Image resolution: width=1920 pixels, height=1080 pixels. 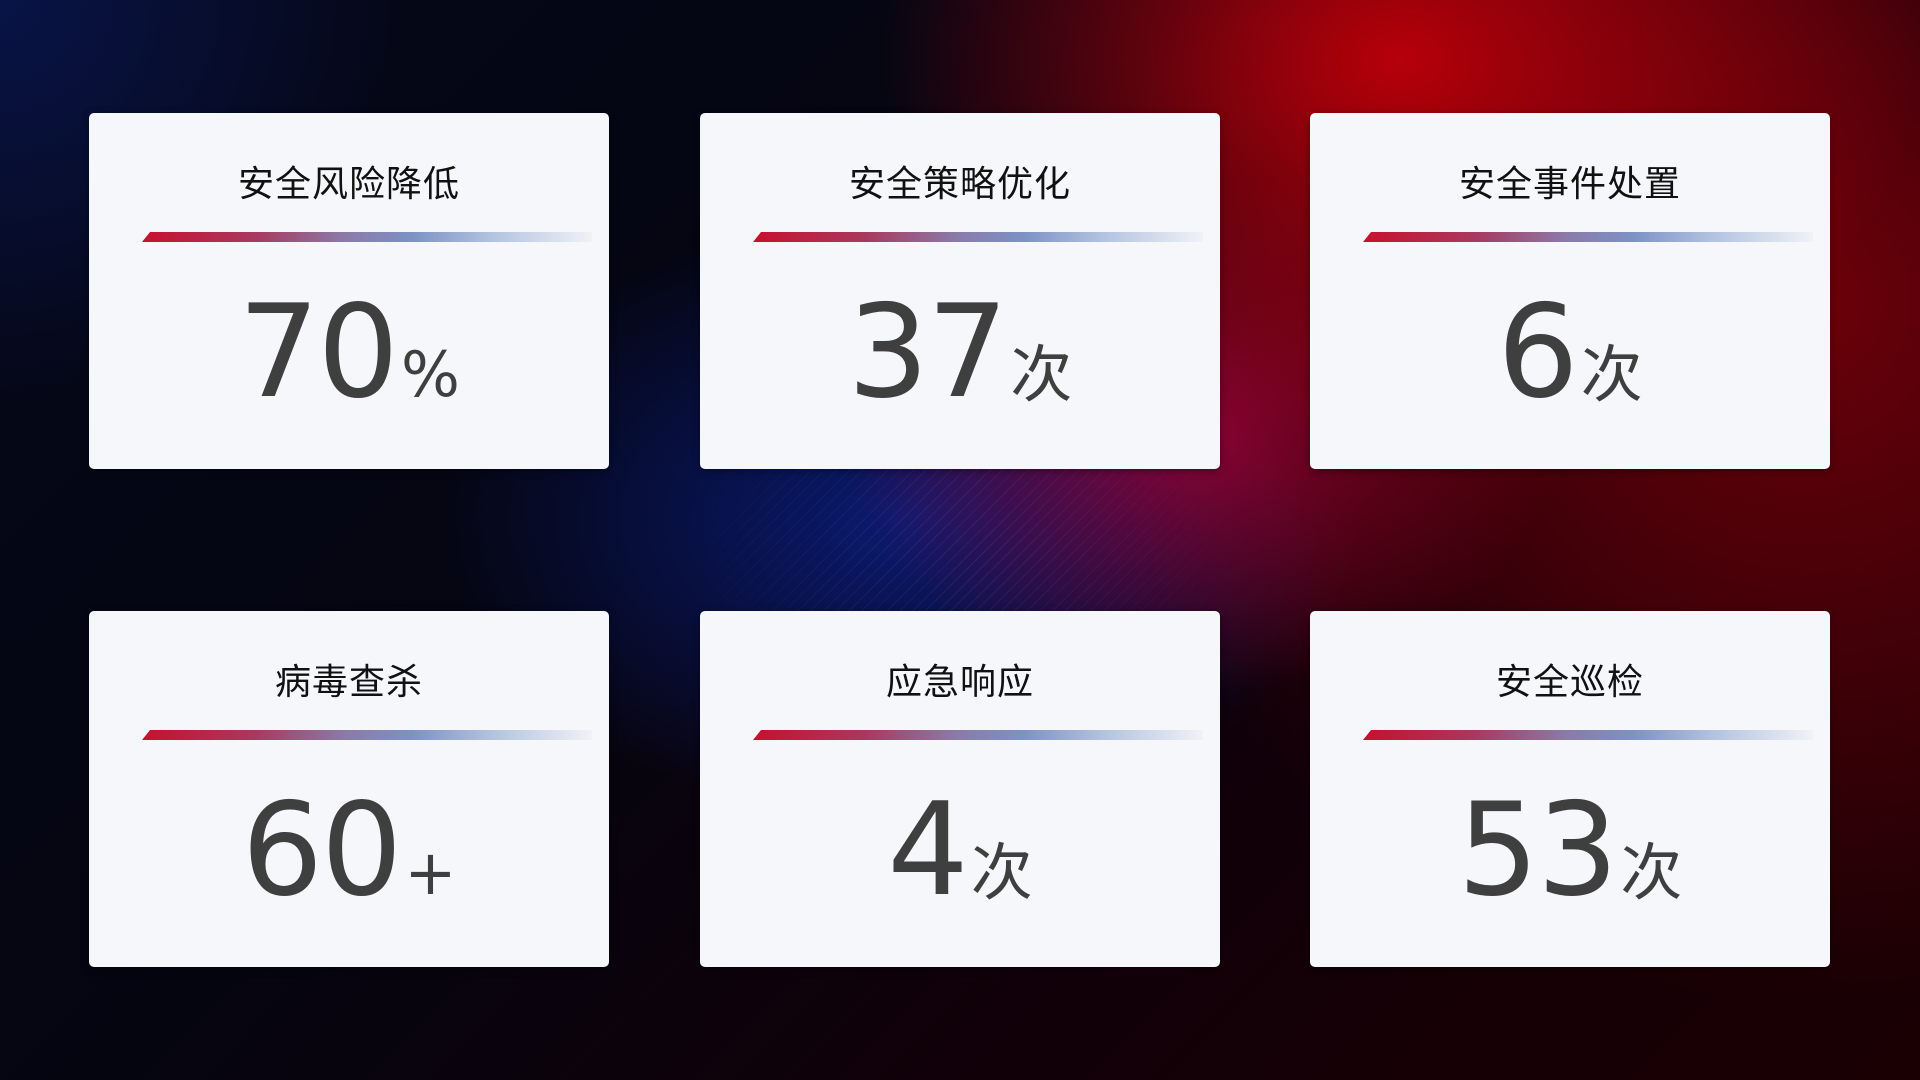 I want to click on stat-card-risk-reduction: 安全风险降低 70%, so click(x=349, y=291).